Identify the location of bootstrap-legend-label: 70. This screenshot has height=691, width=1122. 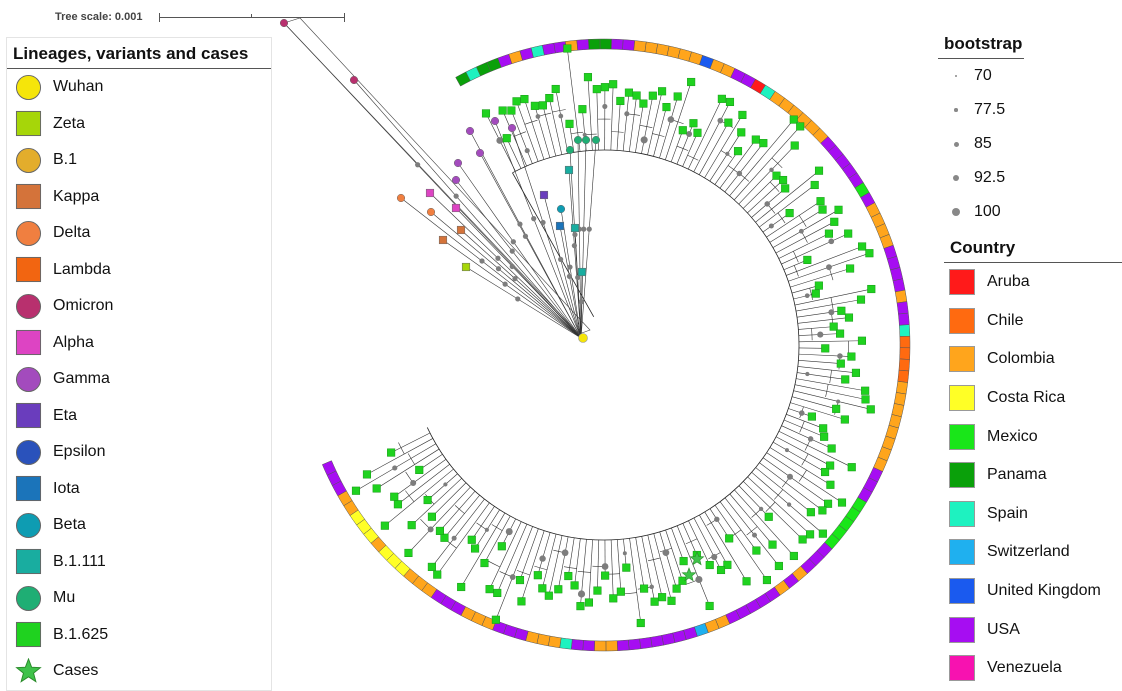
(983, 76).